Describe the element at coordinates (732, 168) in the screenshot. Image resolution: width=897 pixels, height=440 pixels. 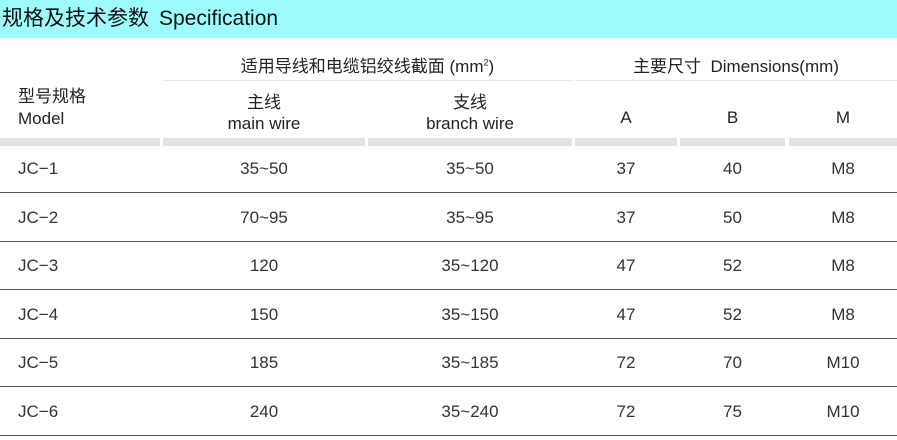
I see `cell-b: 40` at that location.